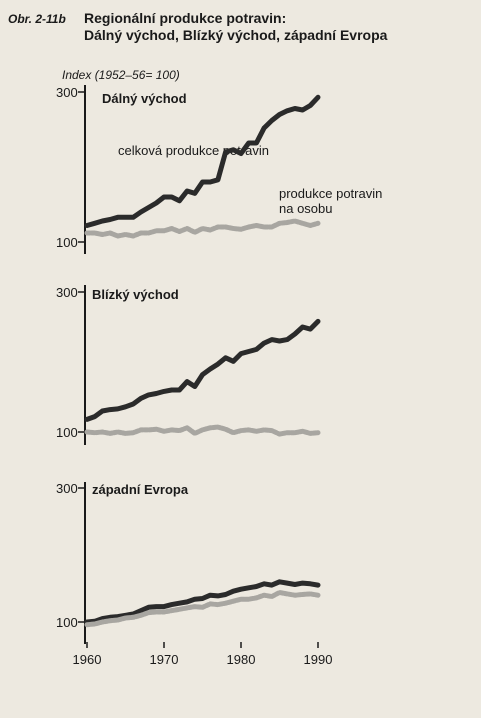 This screenshot has height=718, width=481. I want to click on panel-2-per-capita-line, so click(202, 430).